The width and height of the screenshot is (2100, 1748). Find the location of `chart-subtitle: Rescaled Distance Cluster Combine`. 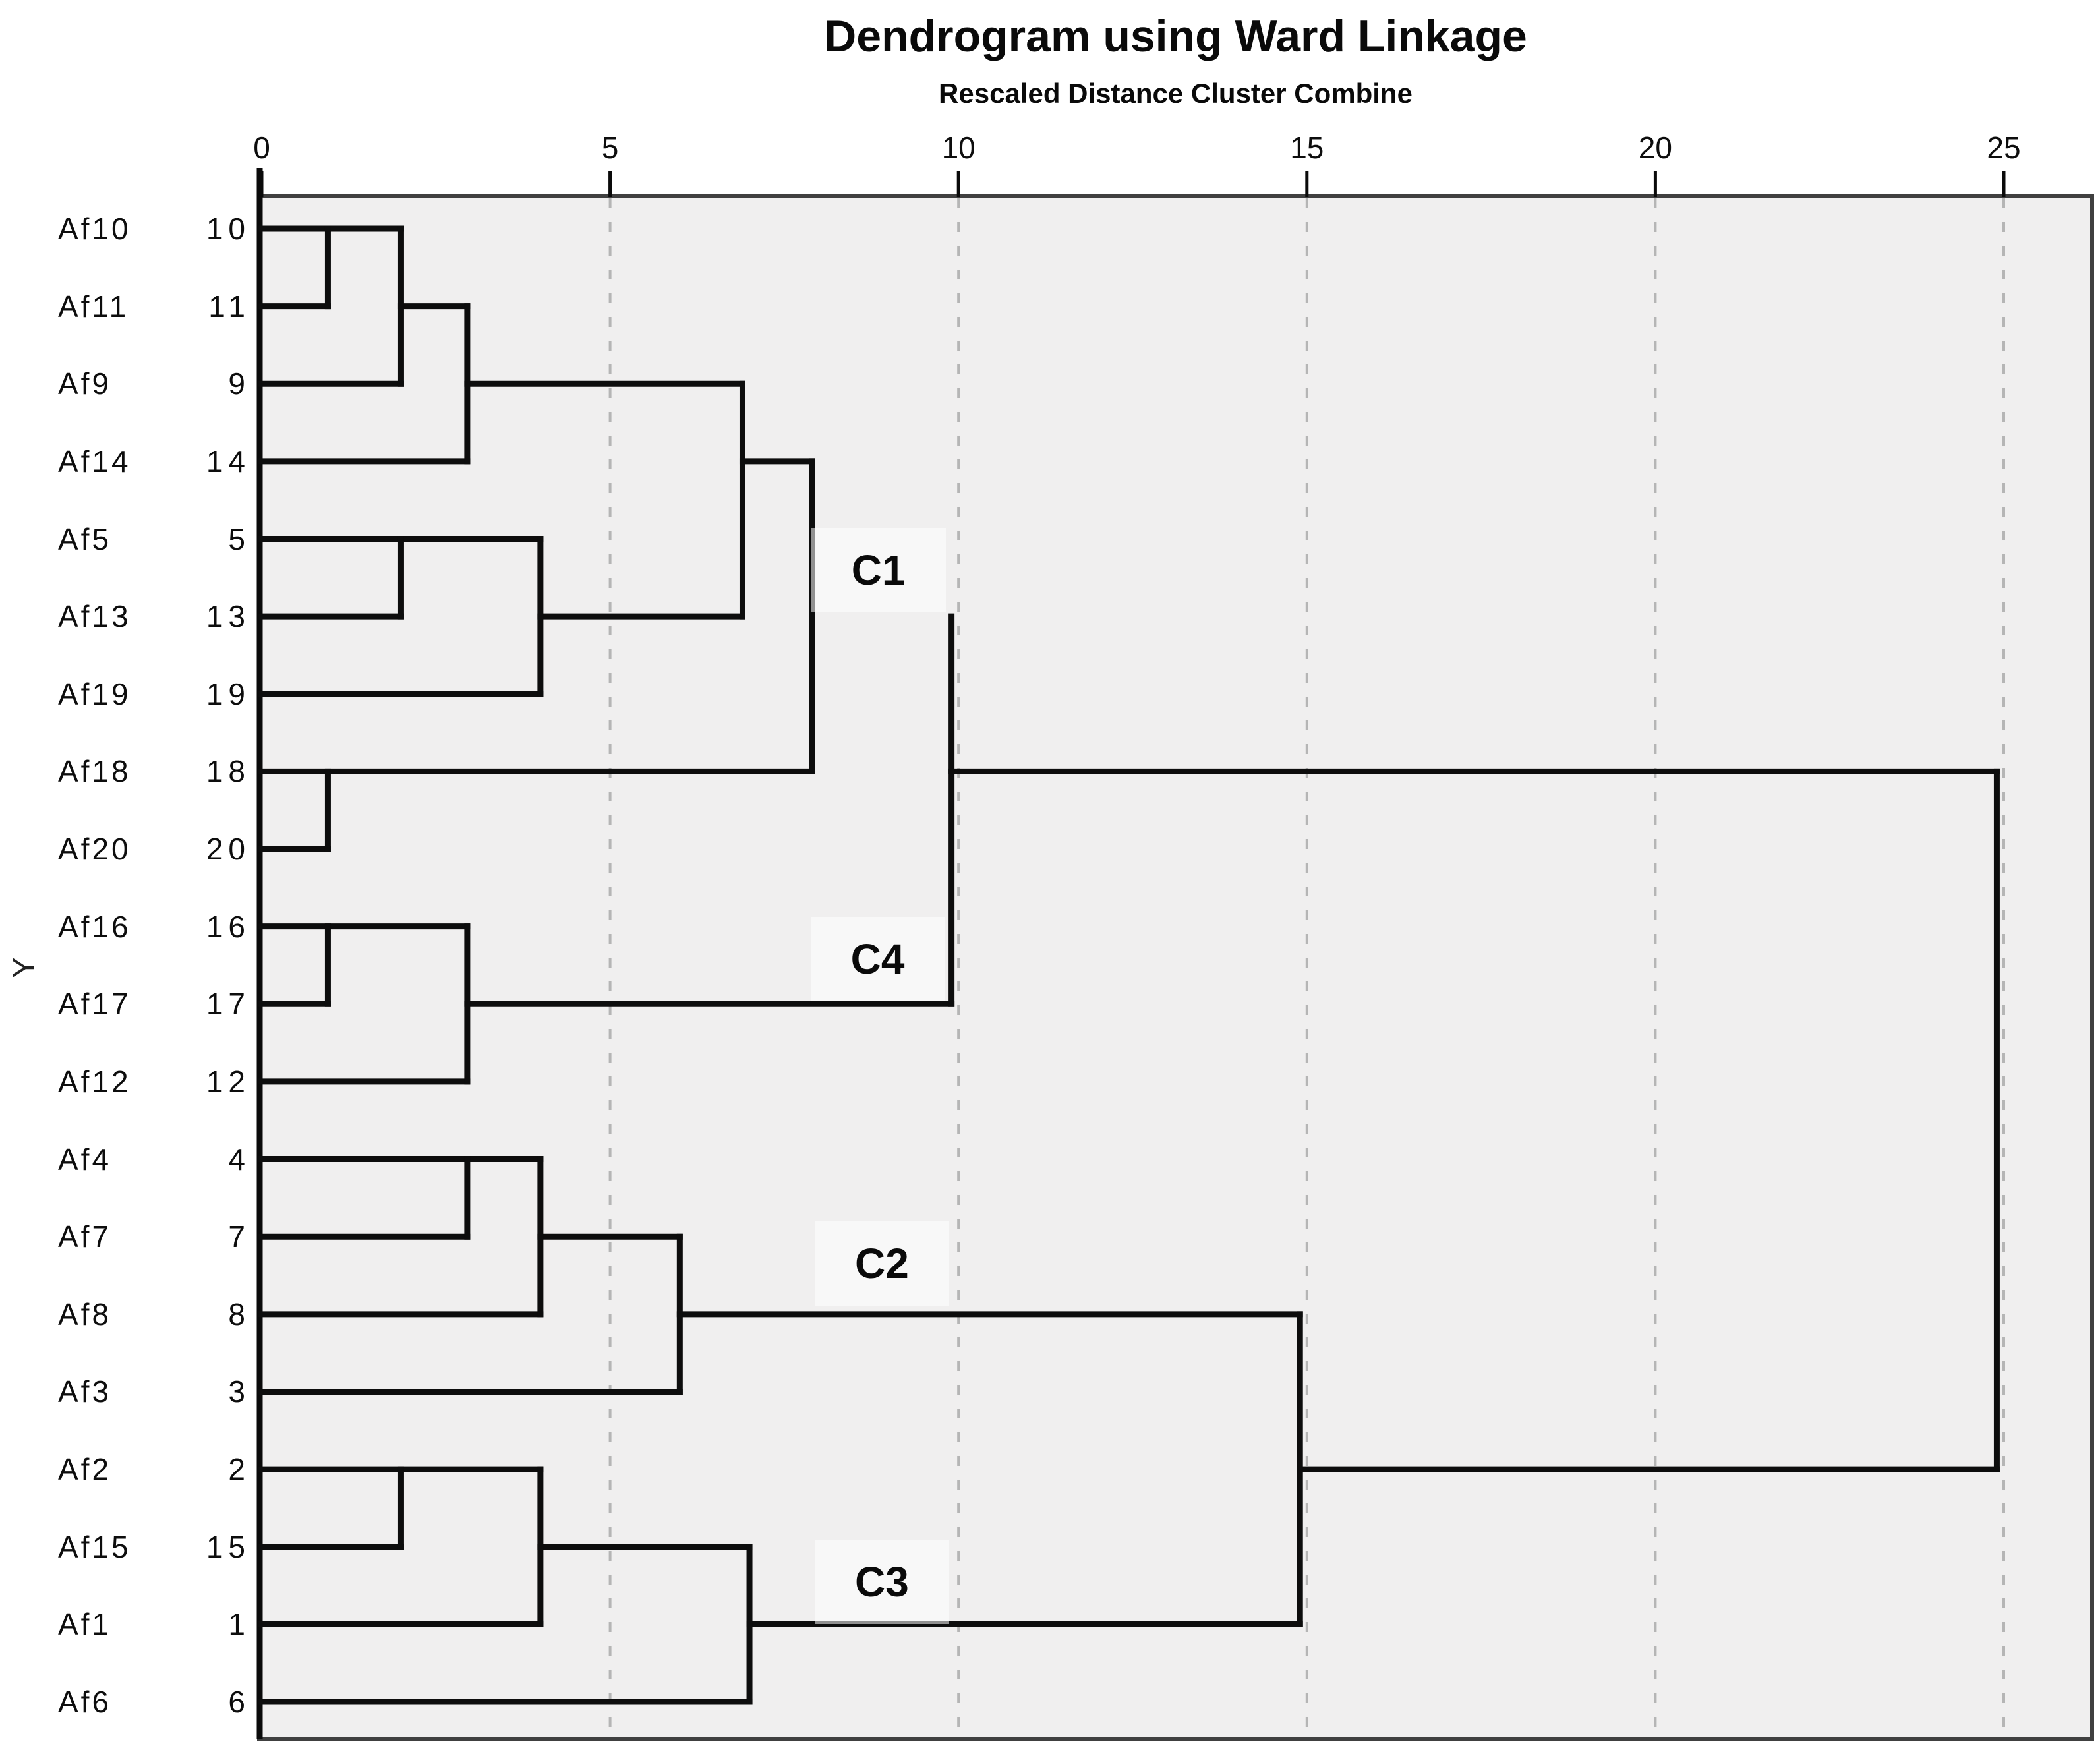

chart-subtitle: Rescaled Distance Cluster Combine is located at coordinates (1176, 93).